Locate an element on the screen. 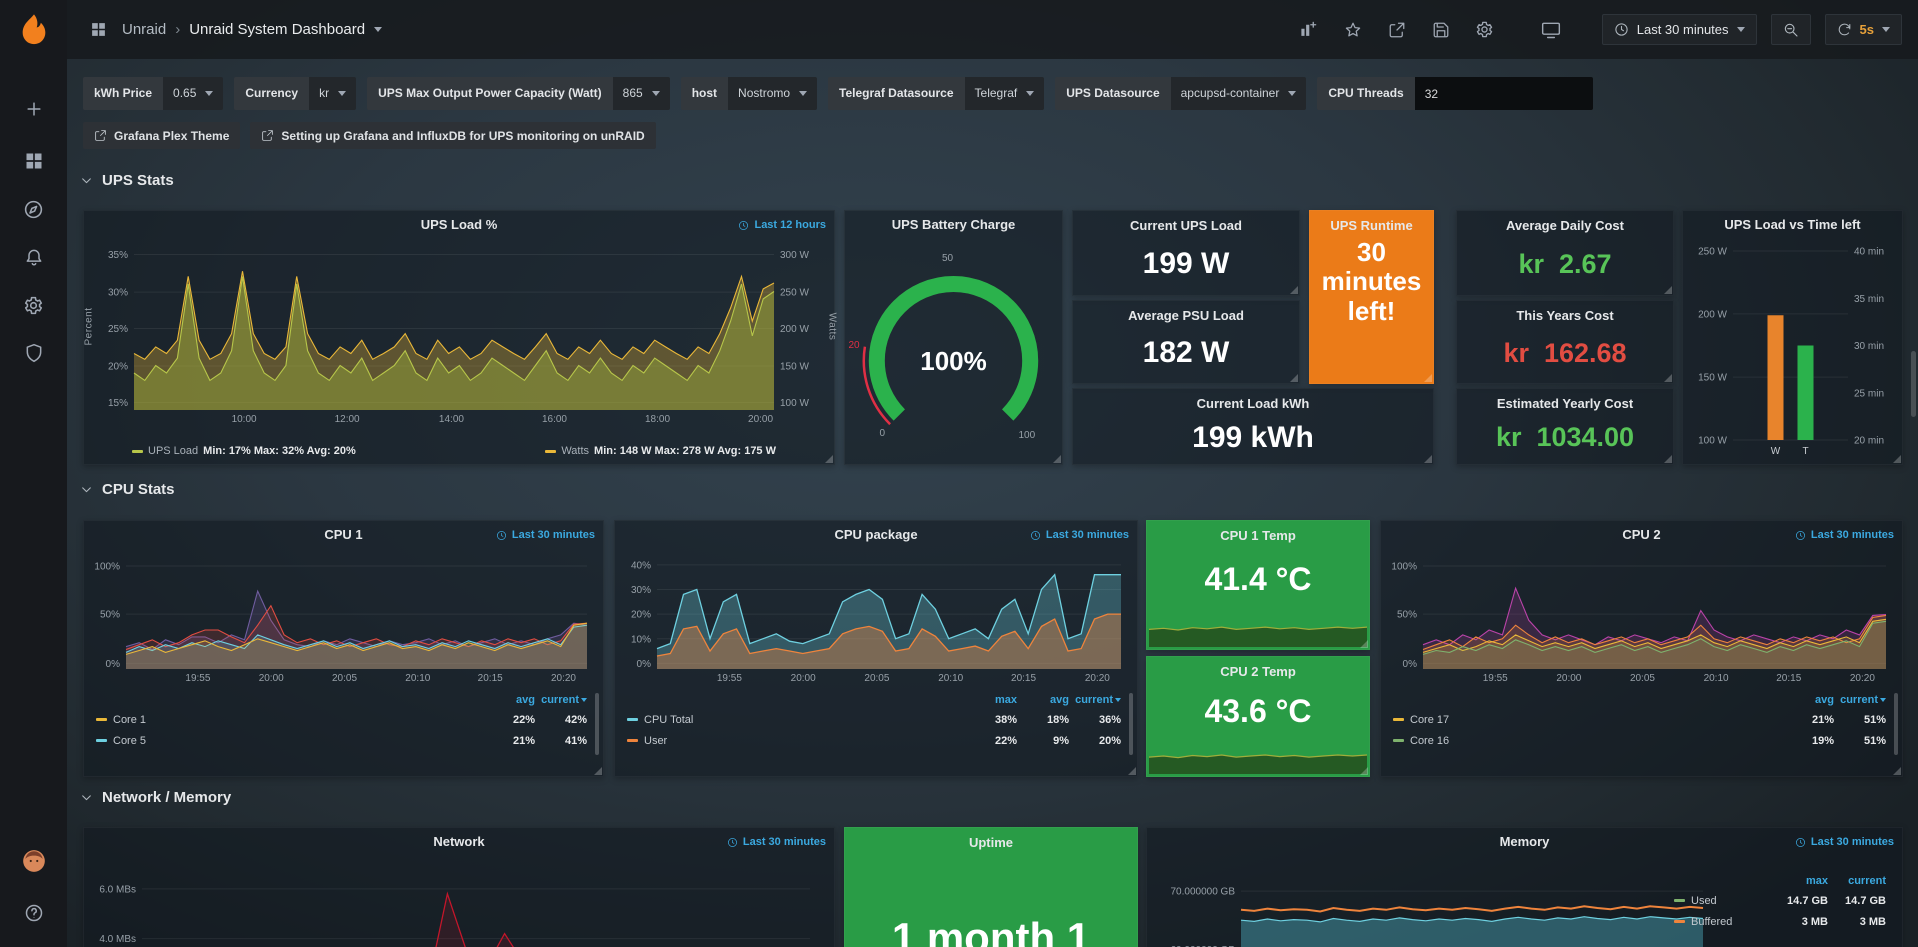  section-ups-stats: UPS Stats is located at coordinates (127, 180).